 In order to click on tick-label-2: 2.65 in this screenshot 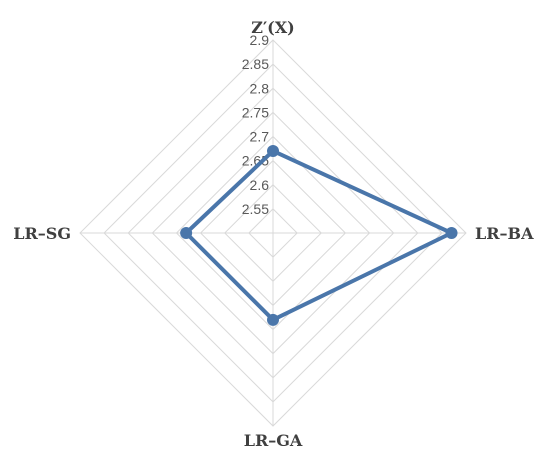, I will do `click(255, 161)`.